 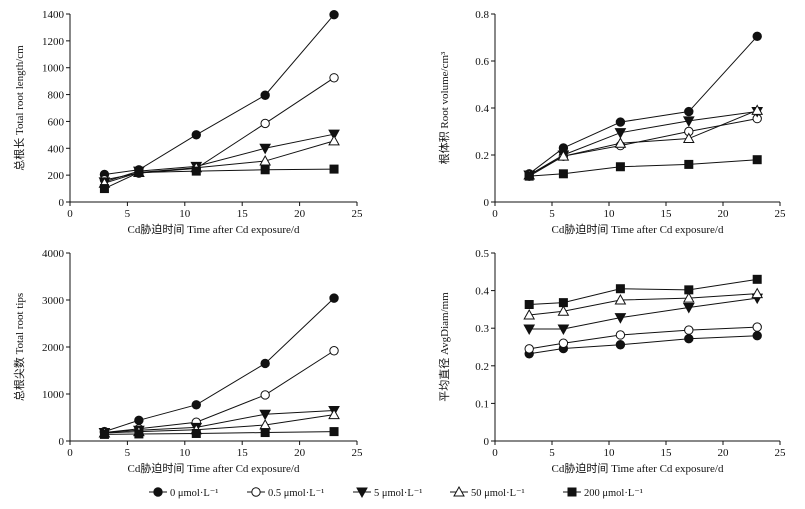 I want to click on y-tick-label: 400, so click(x=56, y=149).